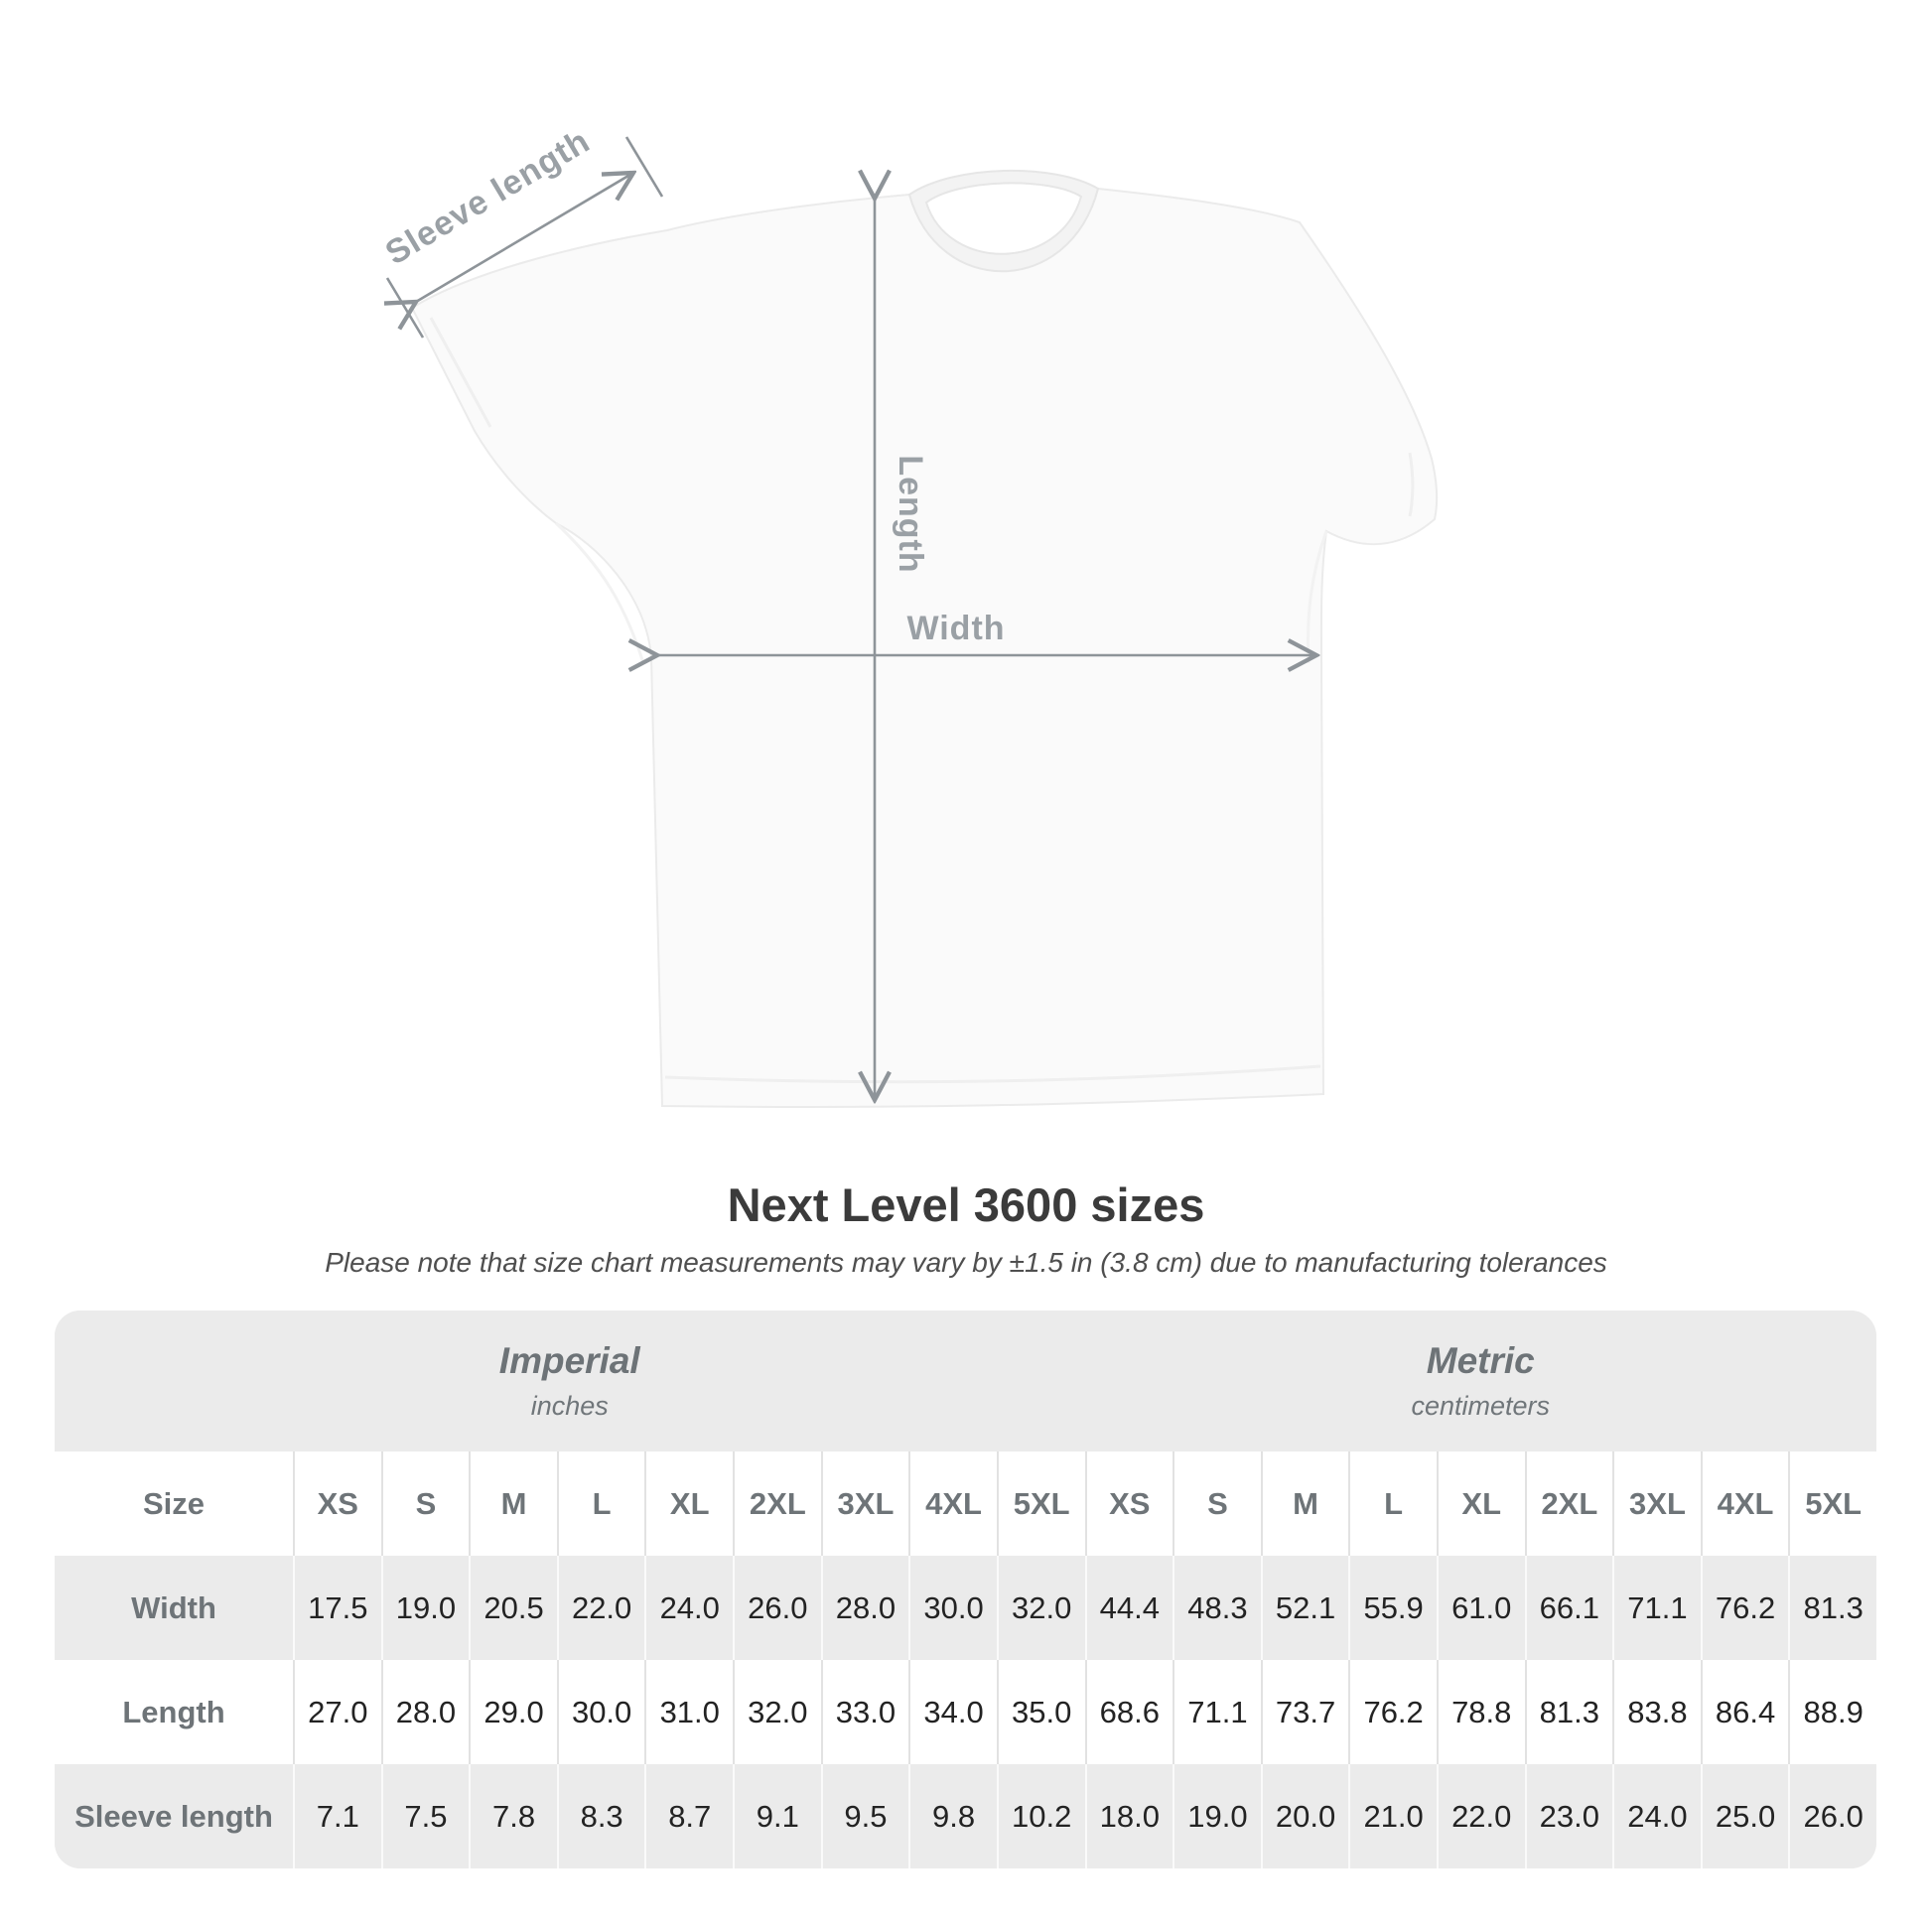 This screenshot has width=1932, height=1932. Describe the element at coordinates (1480, 1608) in the screenshot. I see `table-cell: 61.0` at that location.